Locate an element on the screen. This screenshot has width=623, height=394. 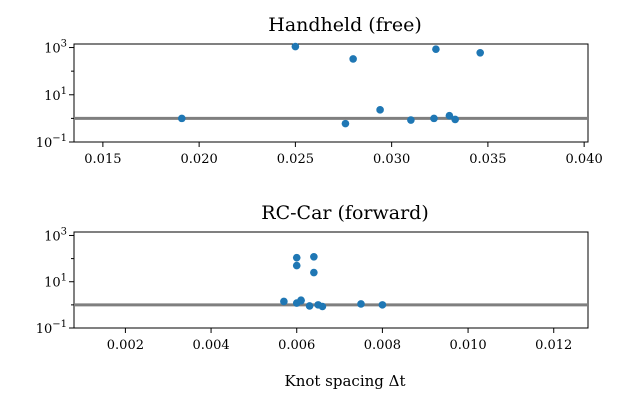
x-tick-label: 0.010 is located at coordinates (467, 345).